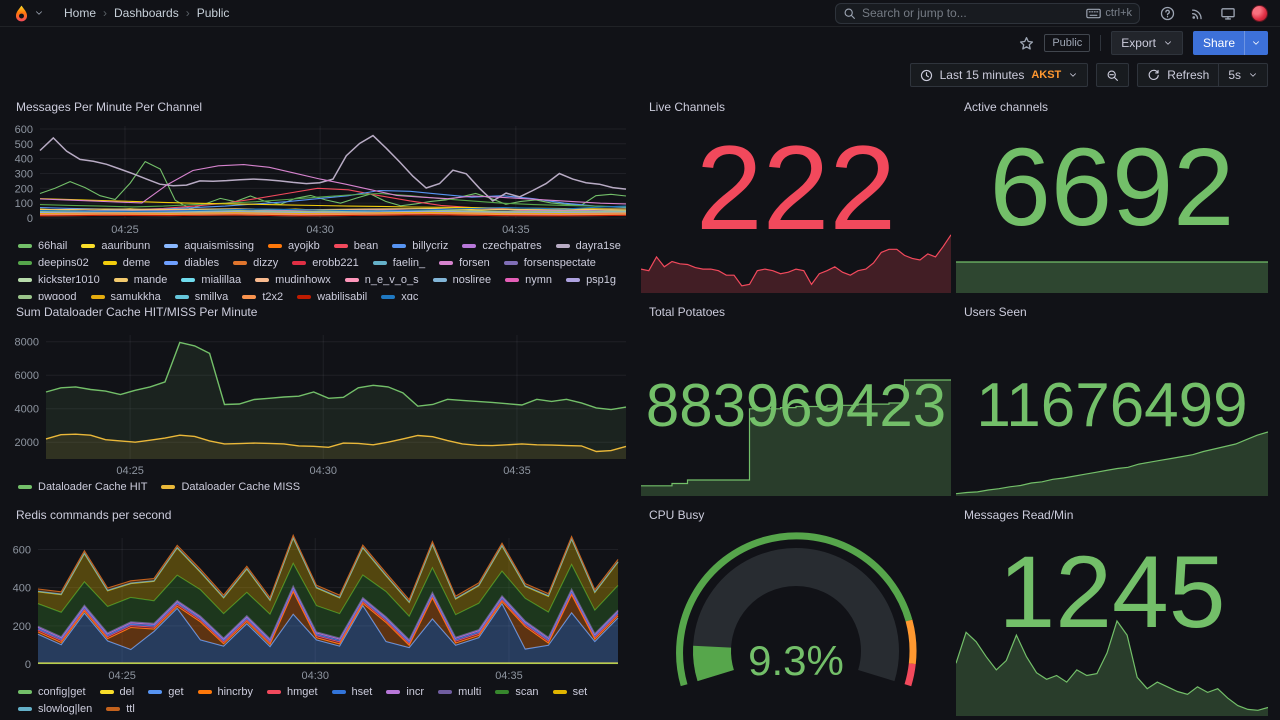 The height and width of the screenshot is (720, 1280). What do you see at coordinates (320, 402) in the screenshot?
I see `dataloader-chart-canvas: 2000 4000 6000 8000 04:25 04:30 04:35` at bounding box center [320, 402].